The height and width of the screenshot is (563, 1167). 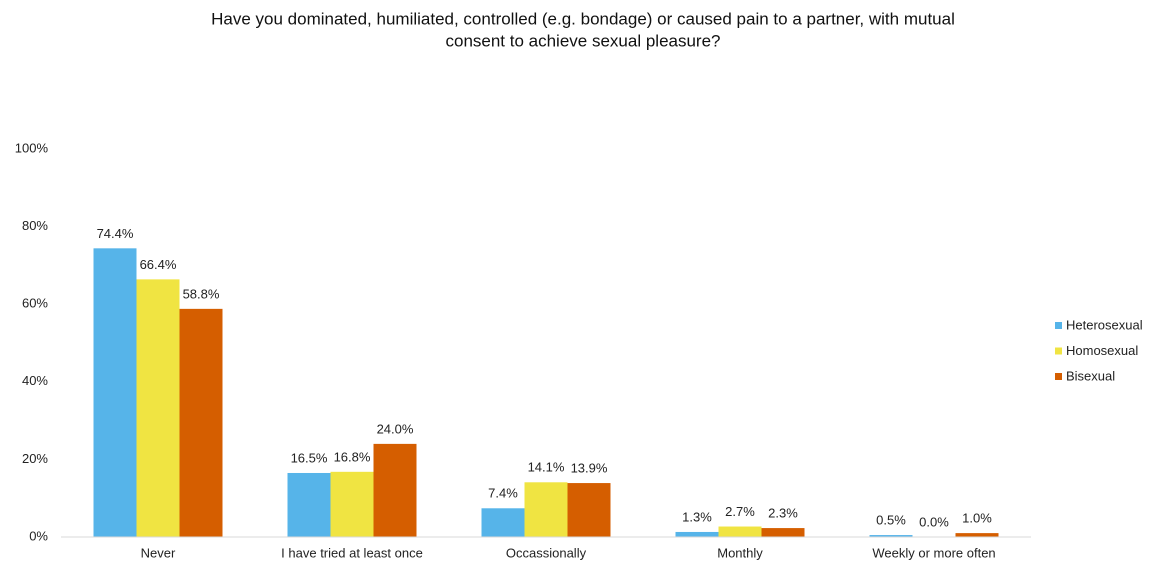 I want to click on data-label: 0.0%, so click(x=934, y=521).